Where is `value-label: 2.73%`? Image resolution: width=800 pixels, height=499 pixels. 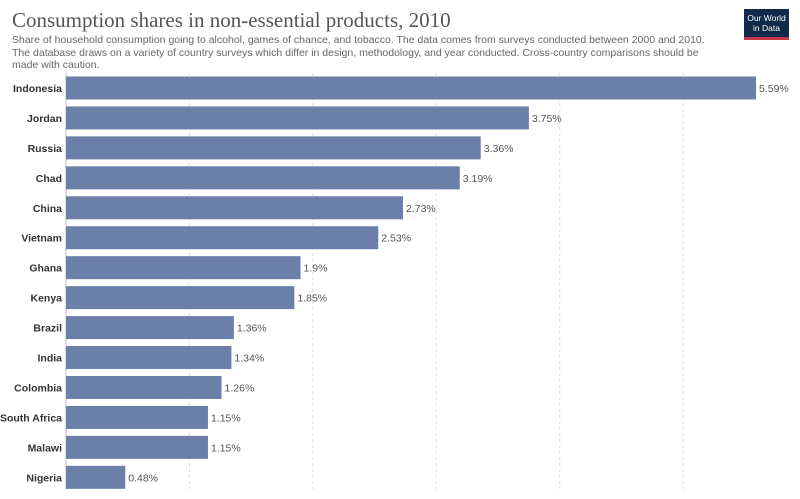 value-label: 2.73% is located at coordinates (421, 209).